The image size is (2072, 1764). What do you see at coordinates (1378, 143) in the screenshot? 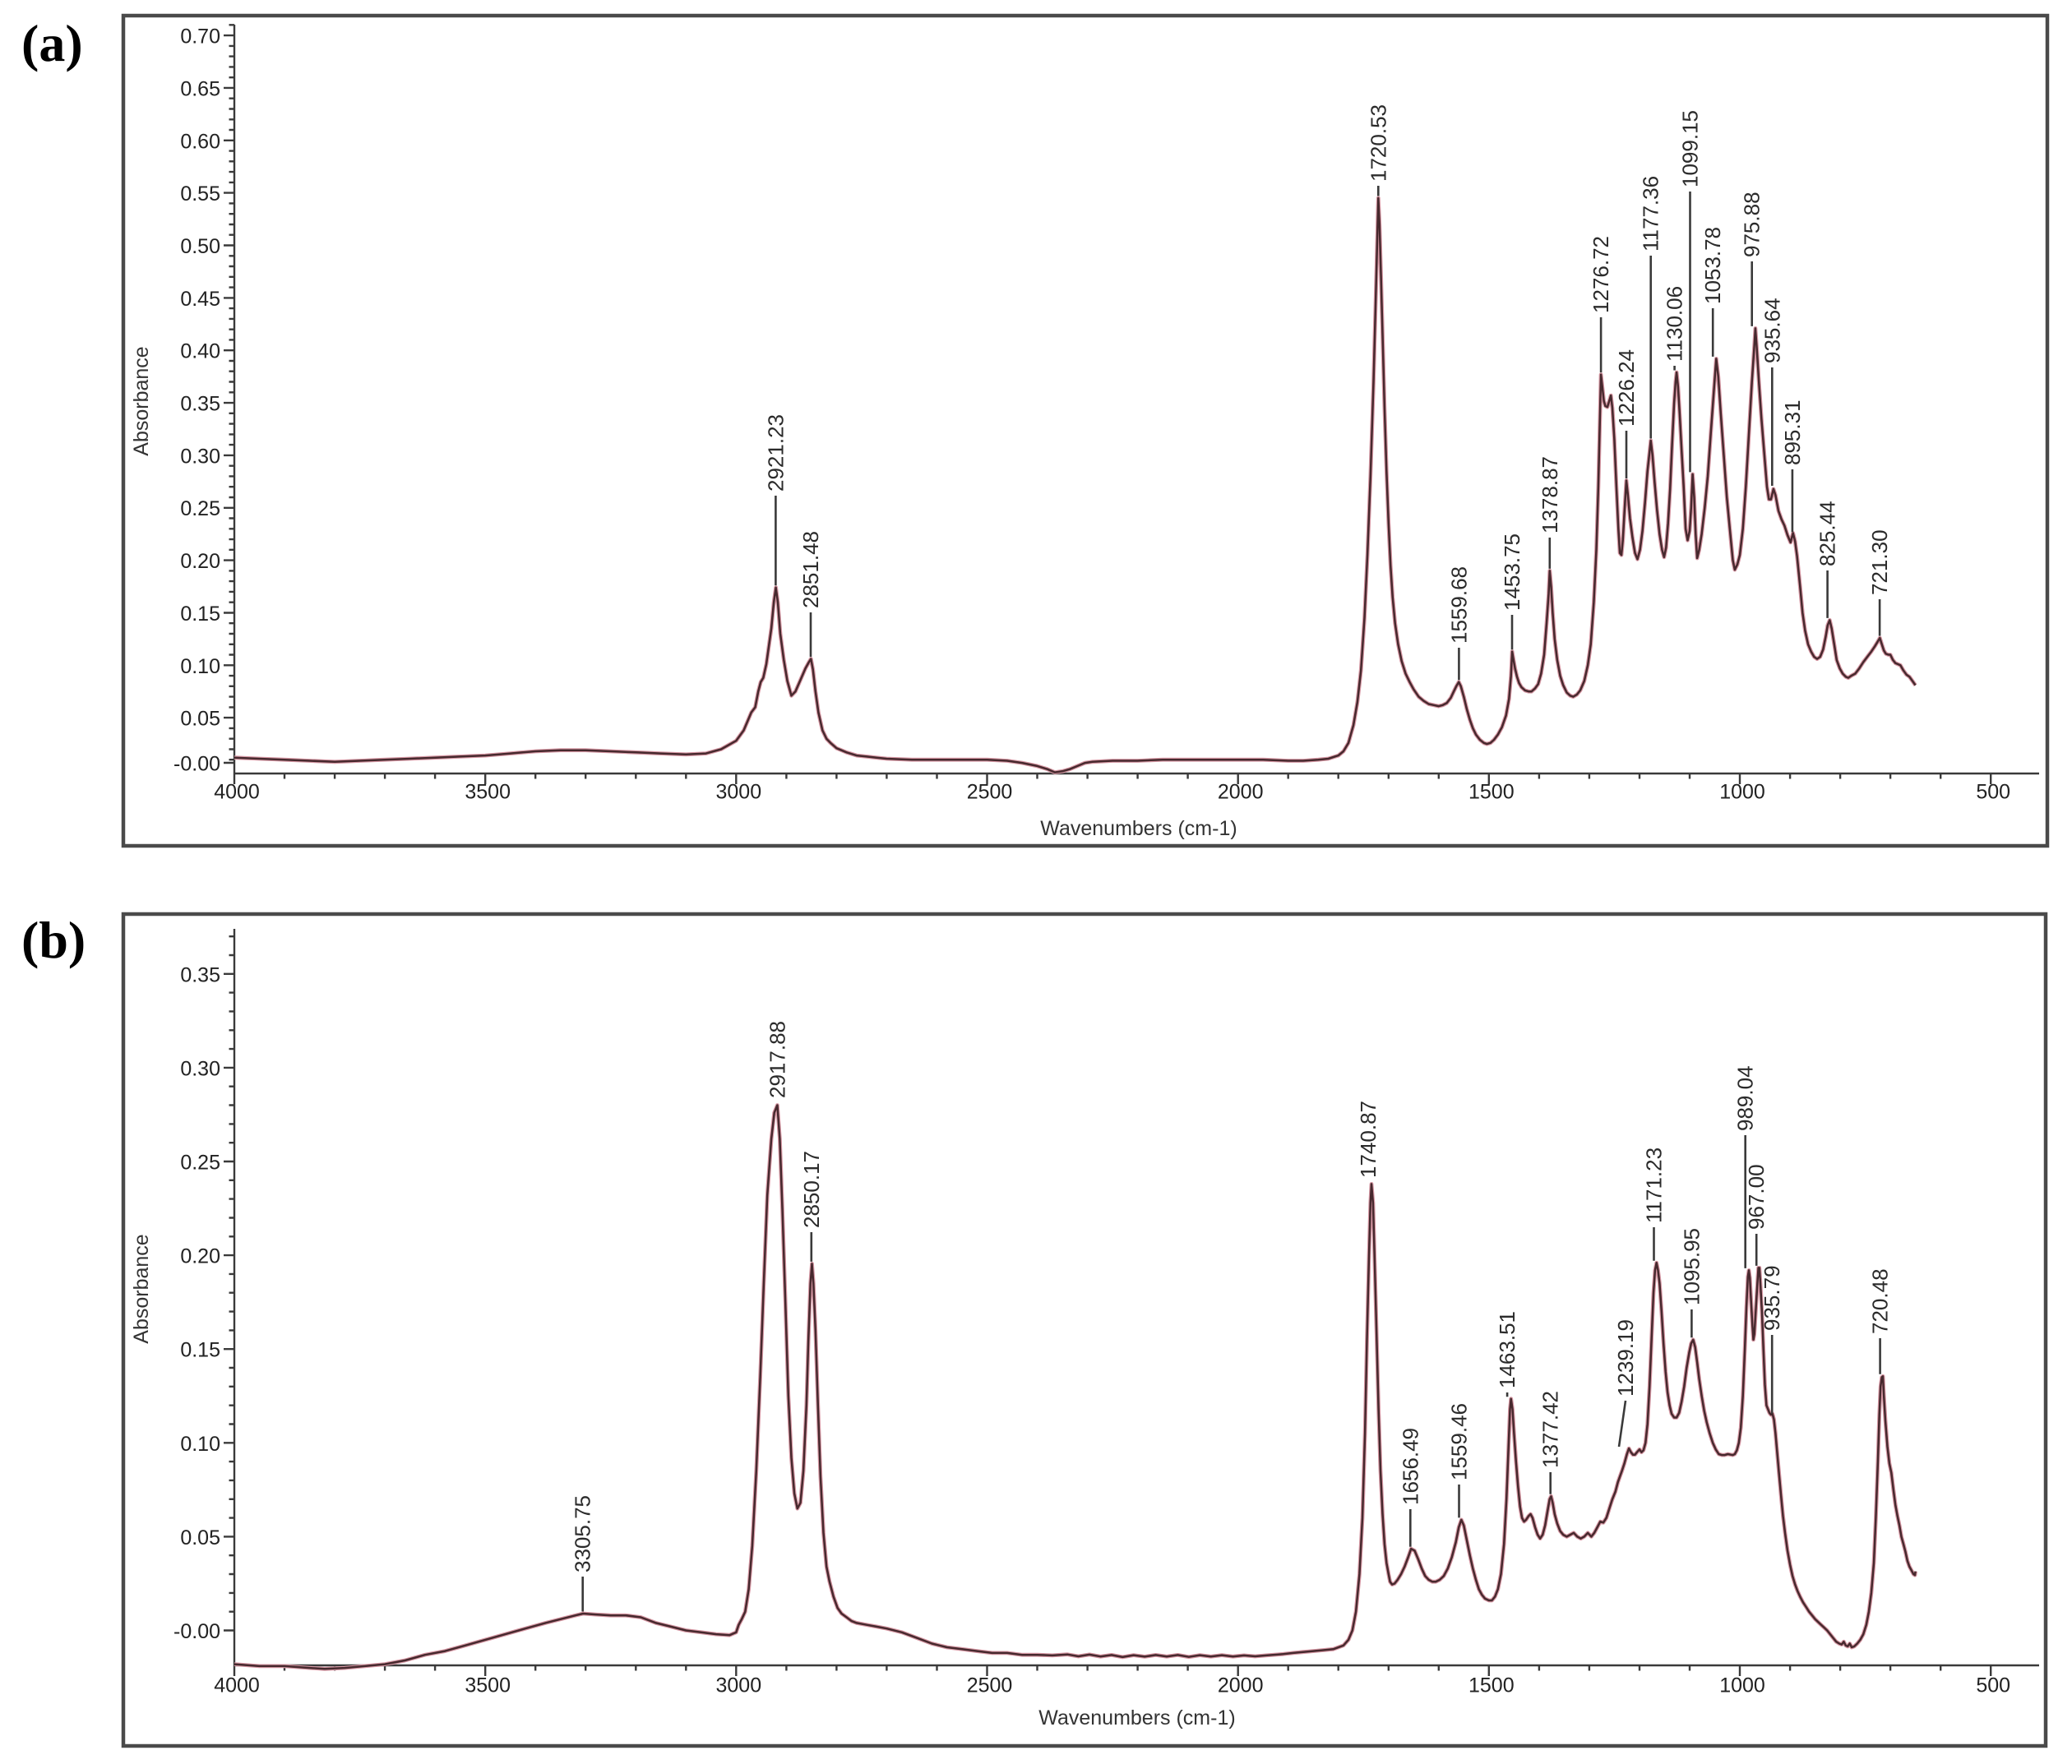
I see `svg-text: 1720.53` at bounding box center [1378, 143].